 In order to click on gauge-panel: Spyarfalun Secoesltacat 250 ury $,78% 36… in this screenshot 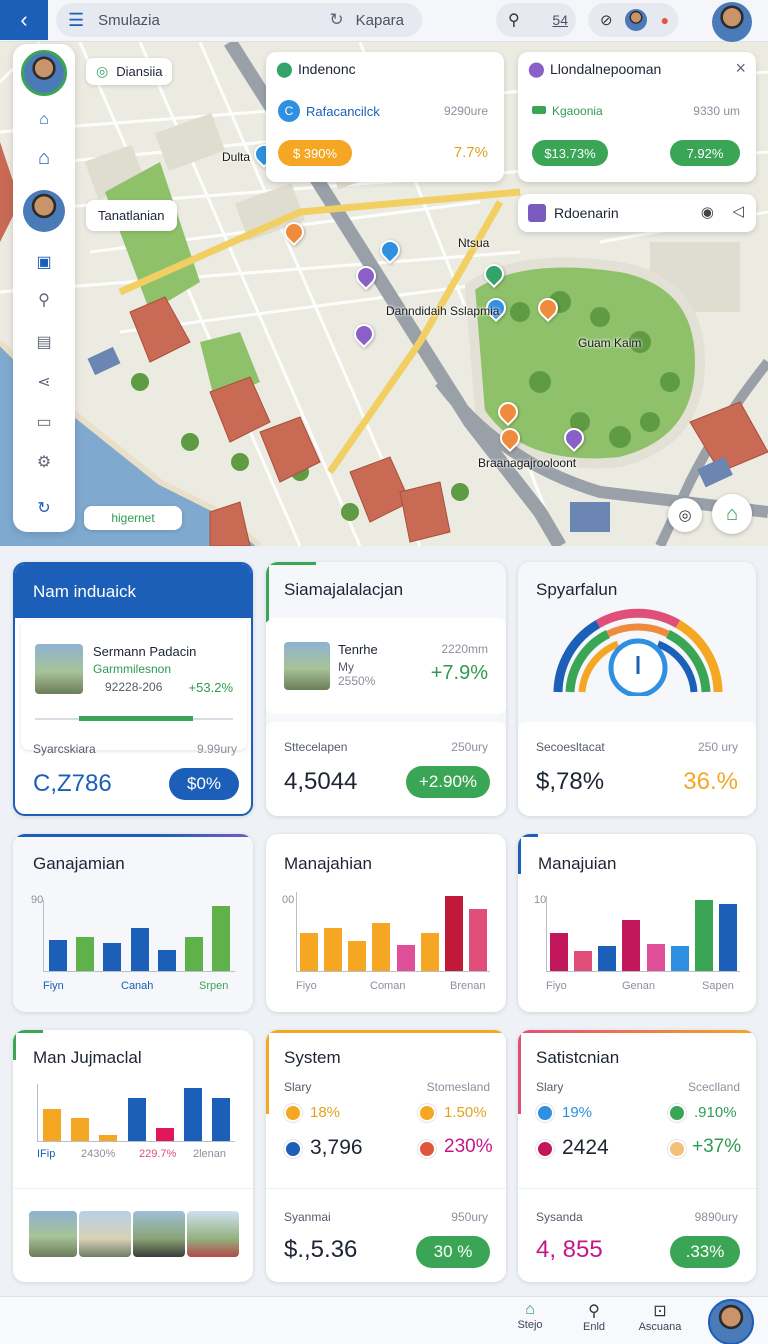, I will do `click(637, 689)`.